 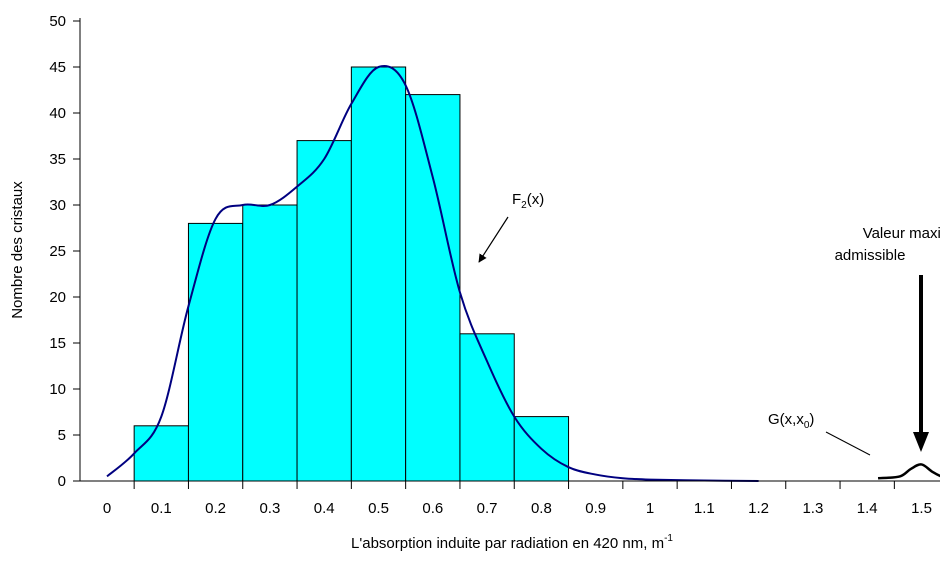 I want to click on x-tick-label-0.5: 0.5, so click(x=378, y=508).